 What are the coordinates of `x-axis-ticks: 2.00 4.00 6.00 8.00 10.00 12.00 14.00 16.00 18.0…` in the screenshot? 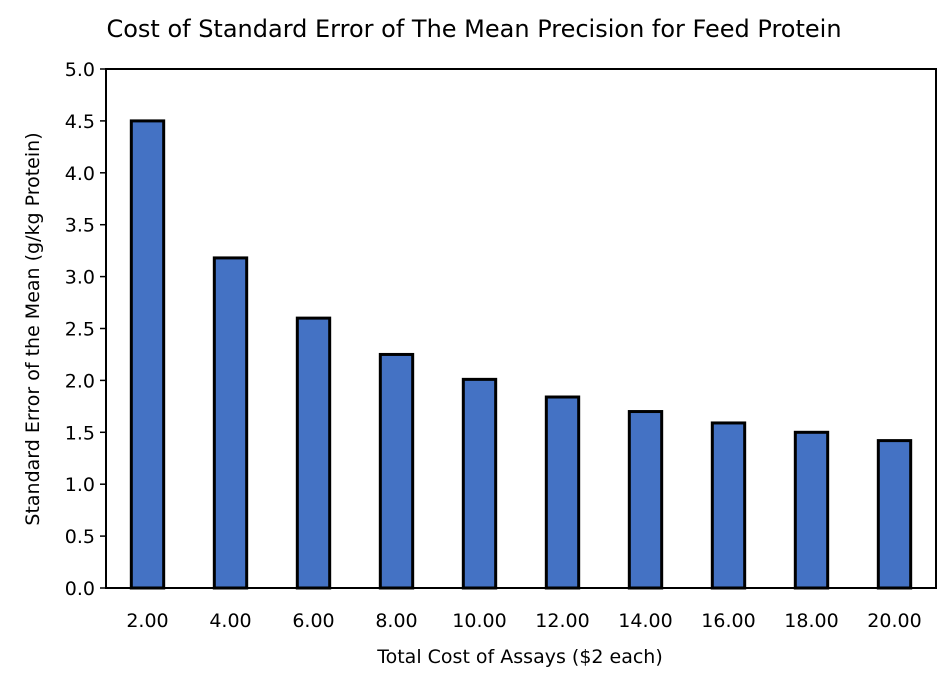 It's located at (523, 621).